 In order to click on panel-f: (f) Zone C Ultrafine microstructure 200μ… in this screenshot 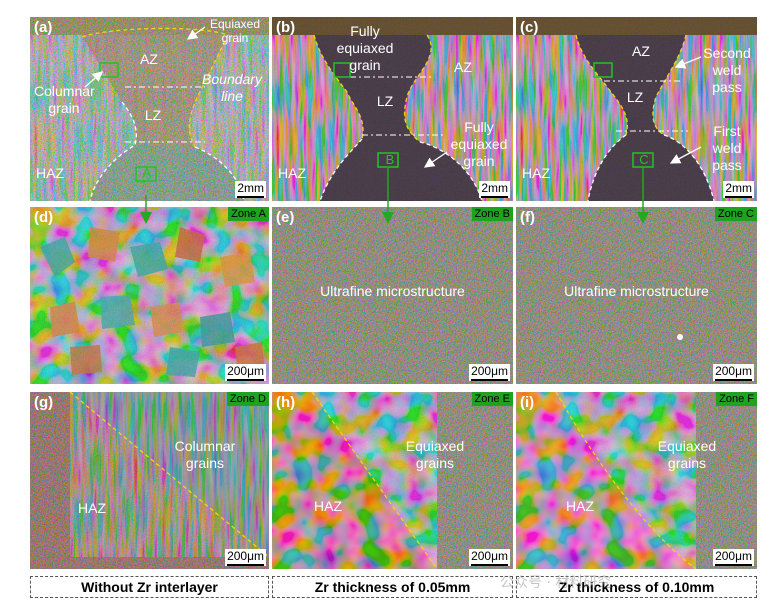, I will do `click(636, 295)`.